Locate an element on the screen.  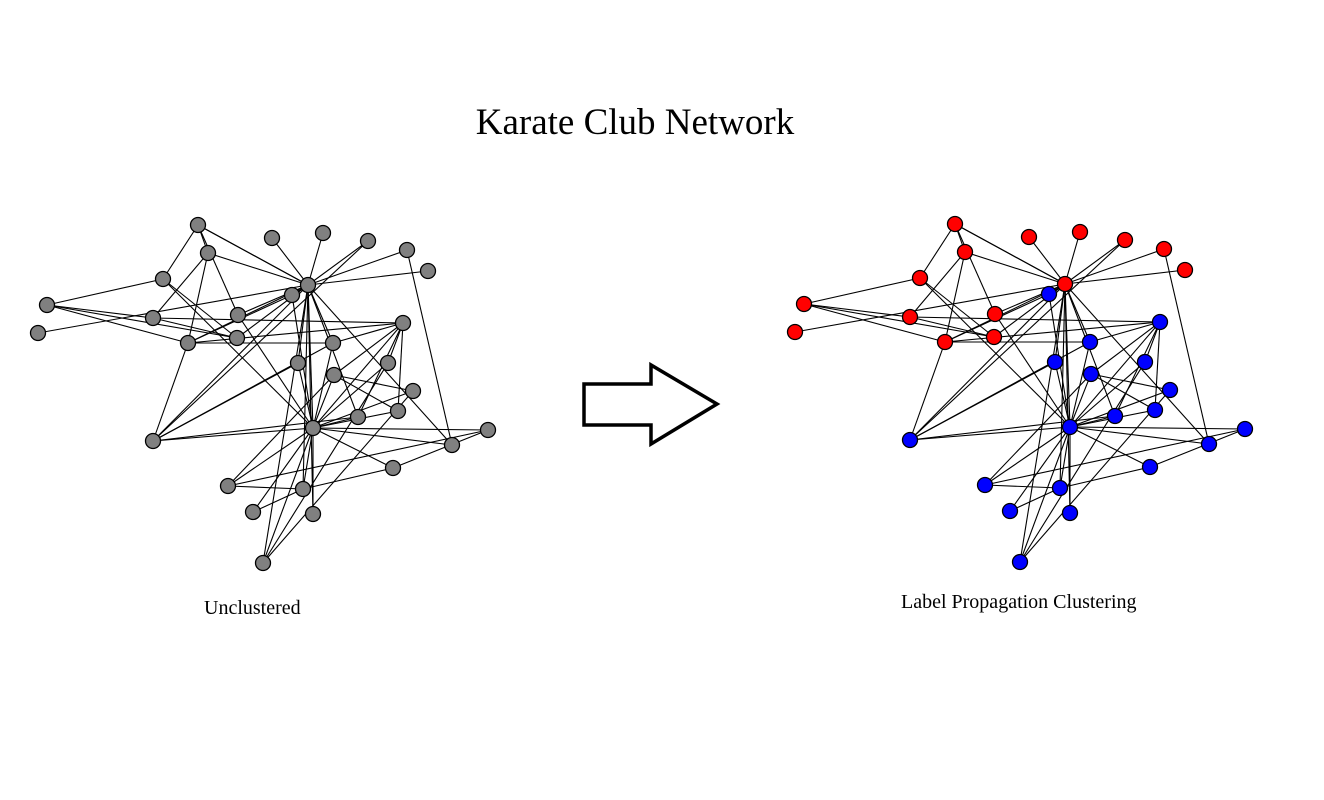
page-title: Karate Club Network is located at coordinates (635, 122).